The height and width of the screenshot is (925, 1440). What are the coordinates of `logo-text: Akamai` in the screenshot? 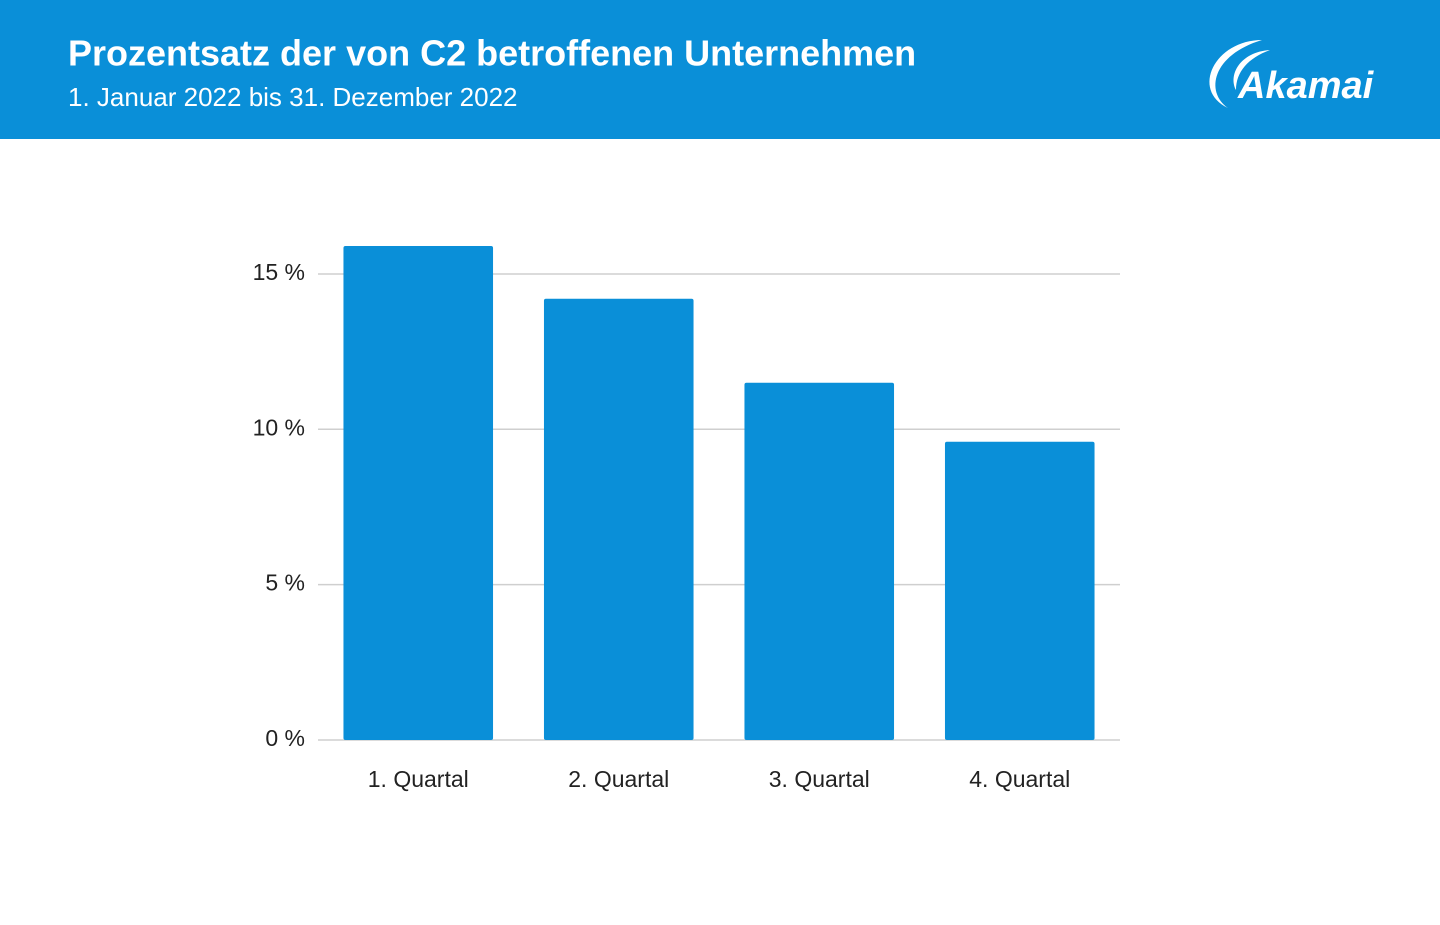 It's located at (1306, 86).